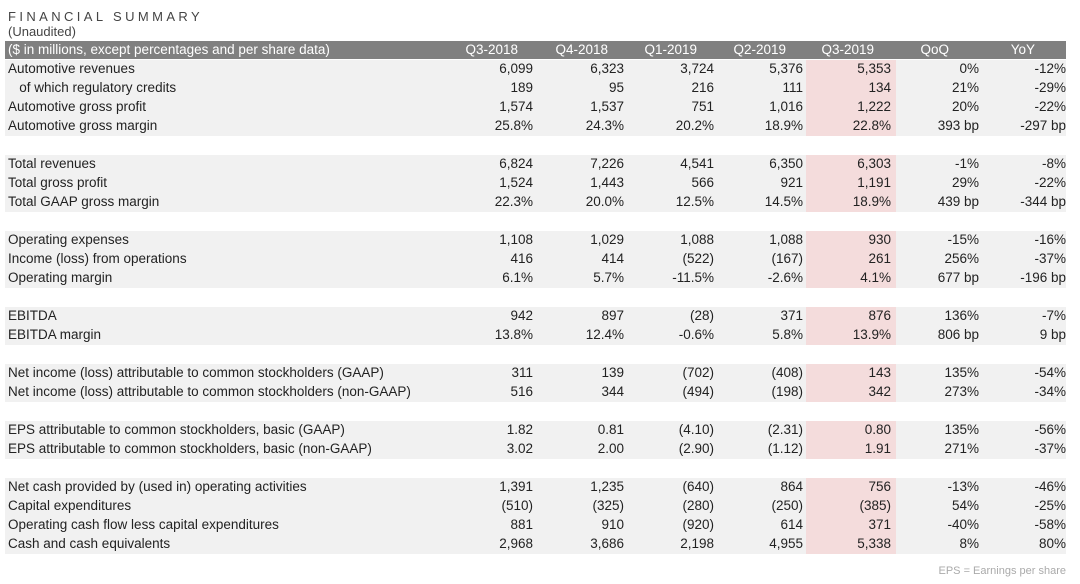 The image size is (1080, 584). Describe the element at coordinates (1050, 524) in the screenshot. I see `cell-yoy: -58%` at that location.